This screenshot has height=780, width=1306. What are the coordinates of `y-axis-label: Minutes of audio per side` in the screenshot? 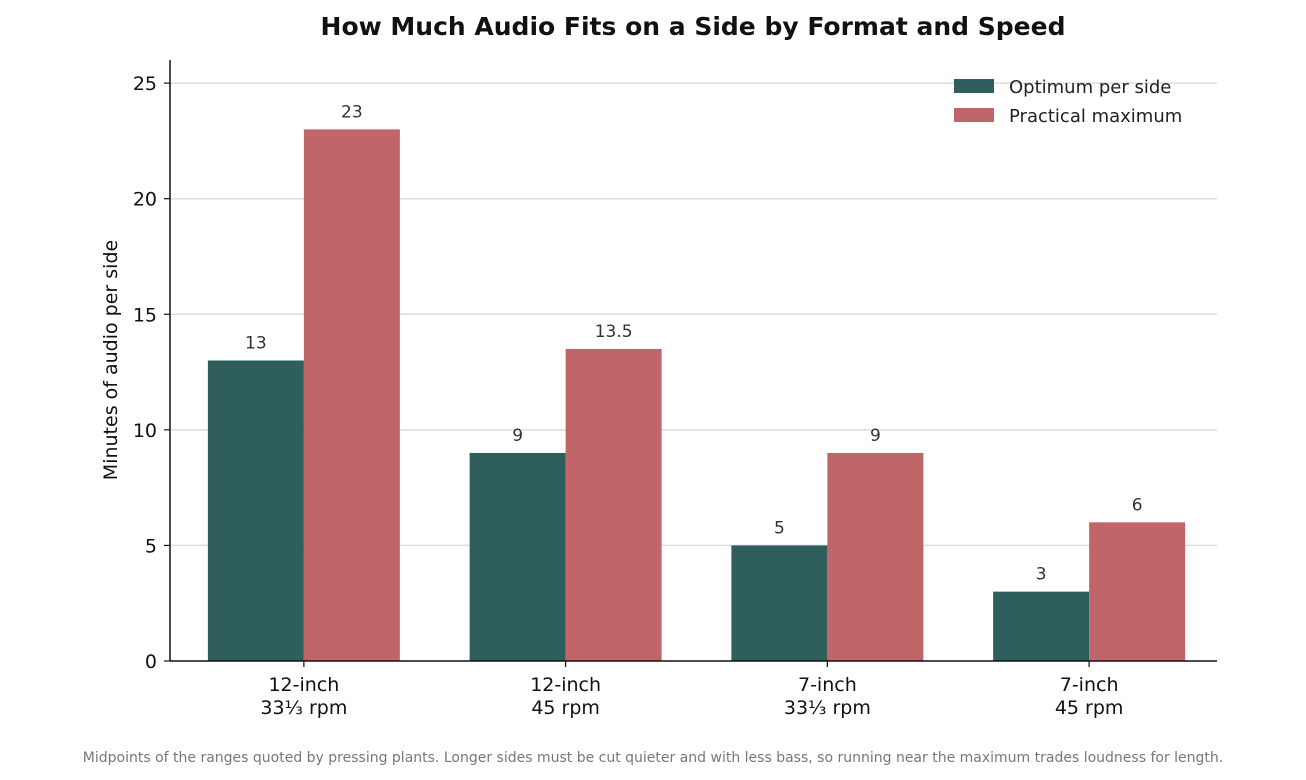 It's located at (111, 360).